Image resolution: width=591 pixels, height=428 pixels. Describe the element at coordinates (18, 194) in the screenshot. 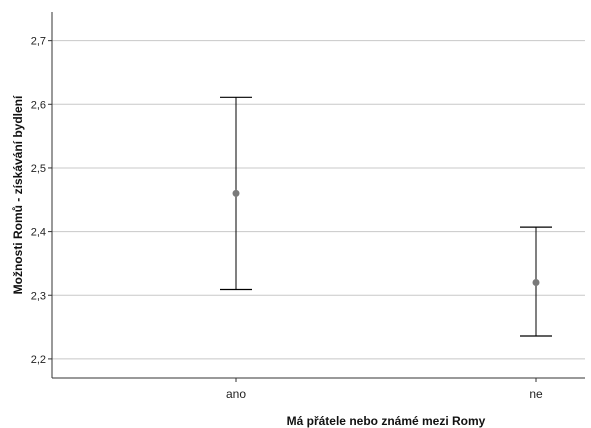

I see `y-axis-title: Možnosti Romů - získávání bydlení` at that location.